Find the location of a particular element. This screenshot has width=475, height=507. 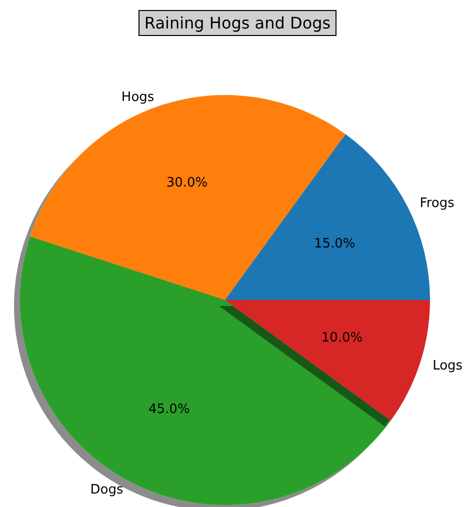

chart-title: Raining Hogs and Dogs is located at coordinates (237, 23).